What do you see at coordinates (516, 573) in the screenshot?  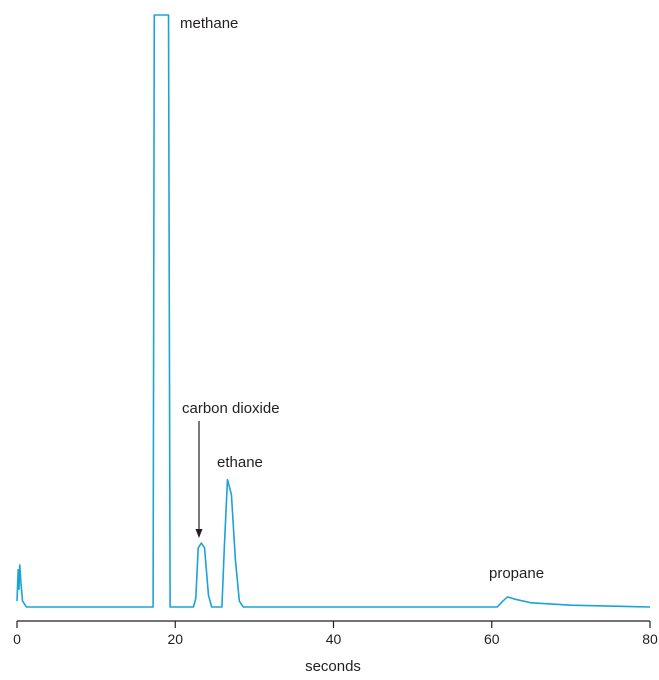 I see `propane-label: propane` at bounding box center [516, 573].